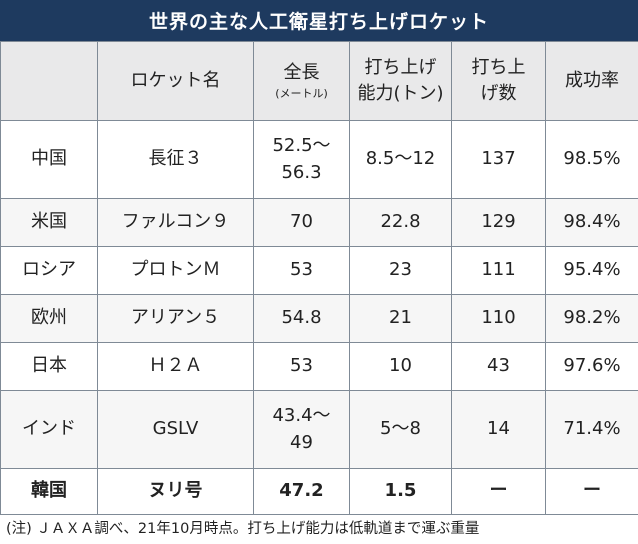 The height and width of the screenshot is (544, 638). What do you see at coordinates (591, 270) in the screenshot?
I see `cell-success: 95.4%` at bounding box center [591, 270].